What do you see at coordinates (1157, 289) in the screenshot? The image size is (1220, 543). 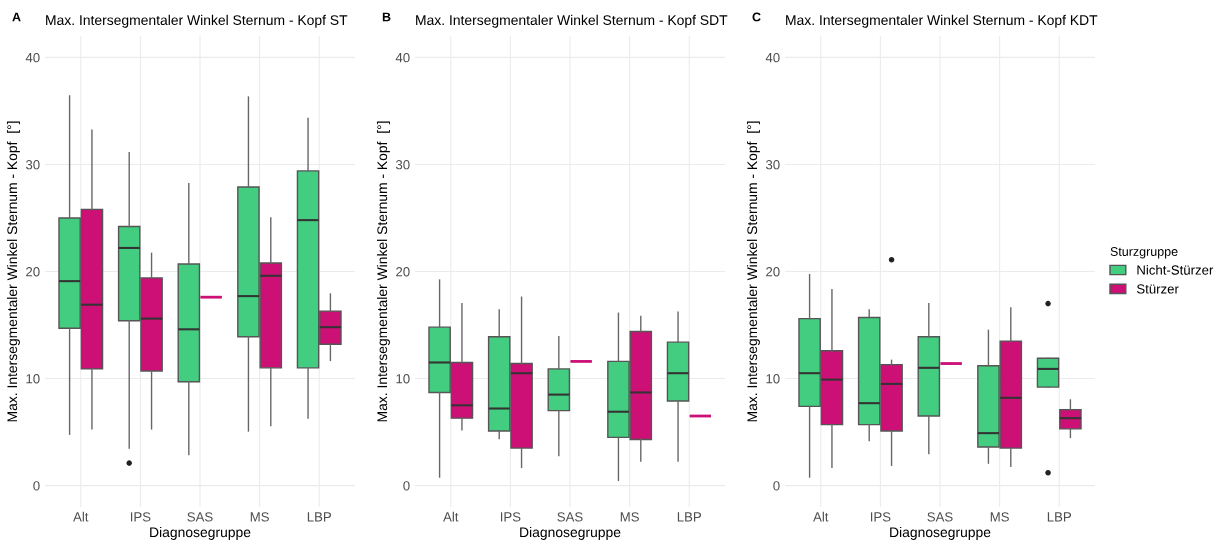 I see `legend-label: Stürzer` at bounding box center [1157, 289].